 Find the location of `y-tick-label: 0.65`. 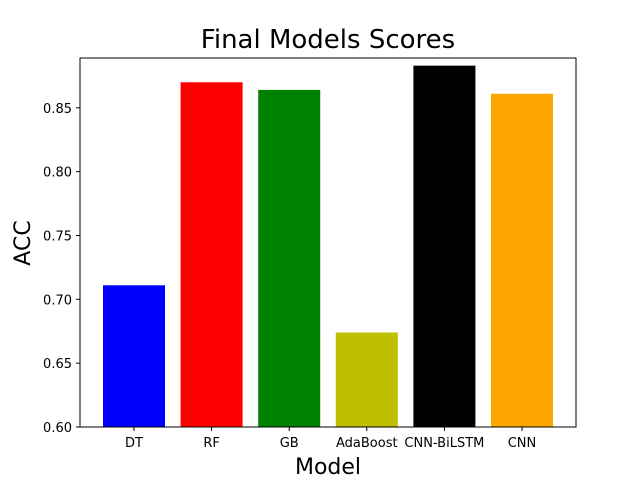

y-tick-label: 0.65 is located at coordinates (57, 364).